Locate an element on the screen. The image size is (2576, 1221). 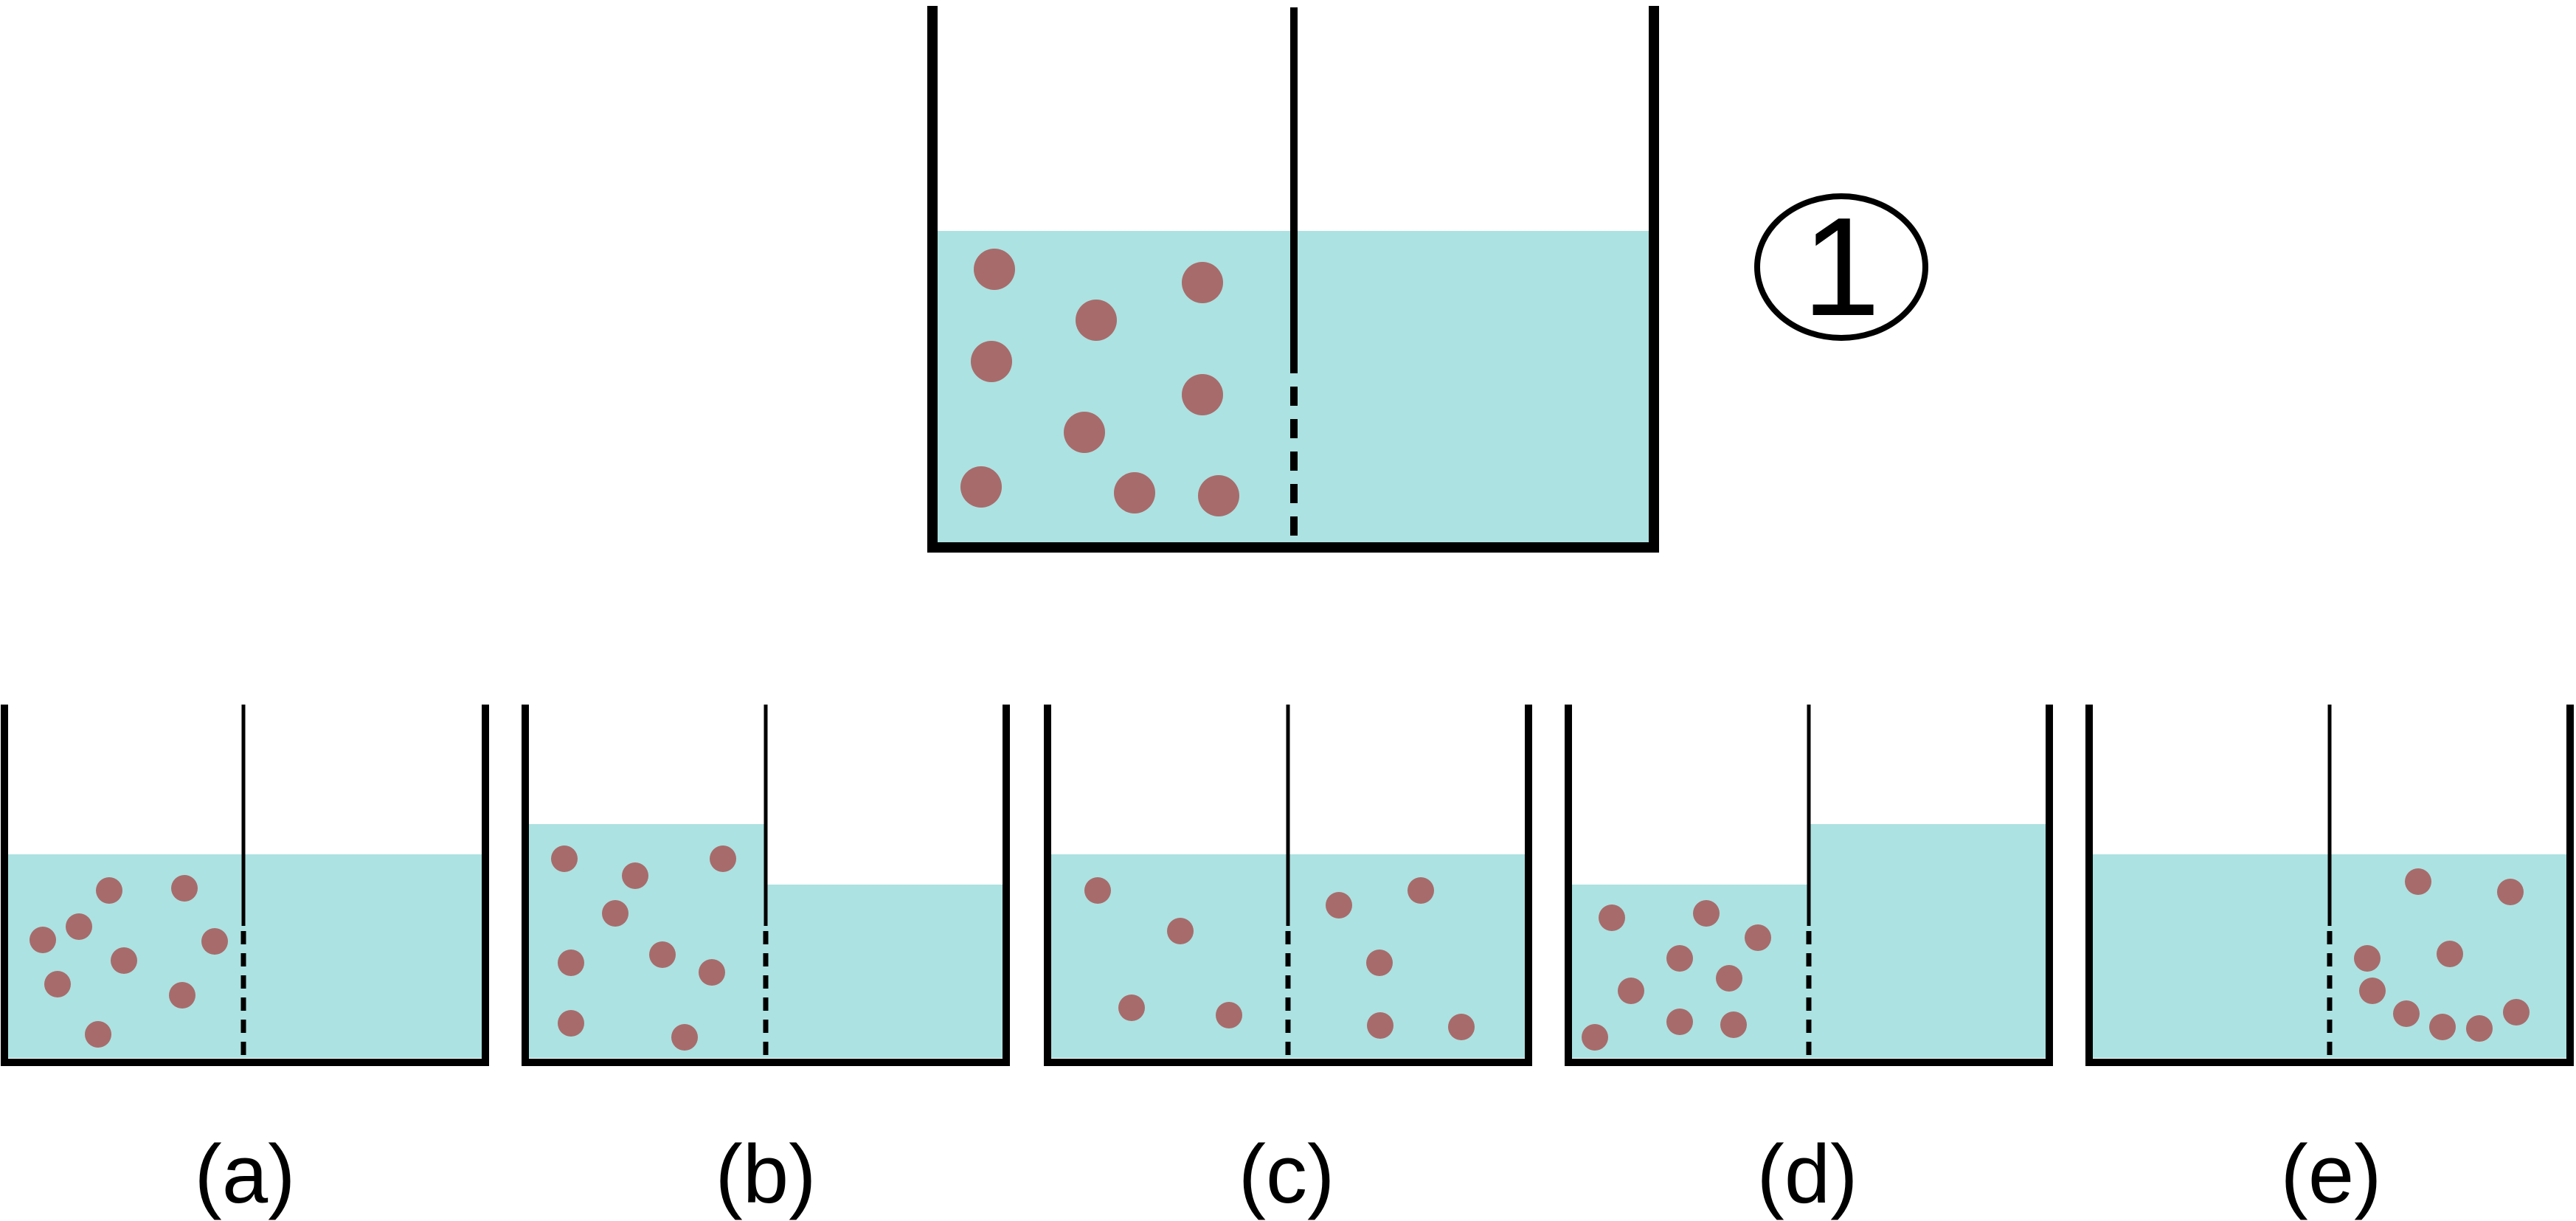
option-c-particles is located at coordinates (1280, 958).